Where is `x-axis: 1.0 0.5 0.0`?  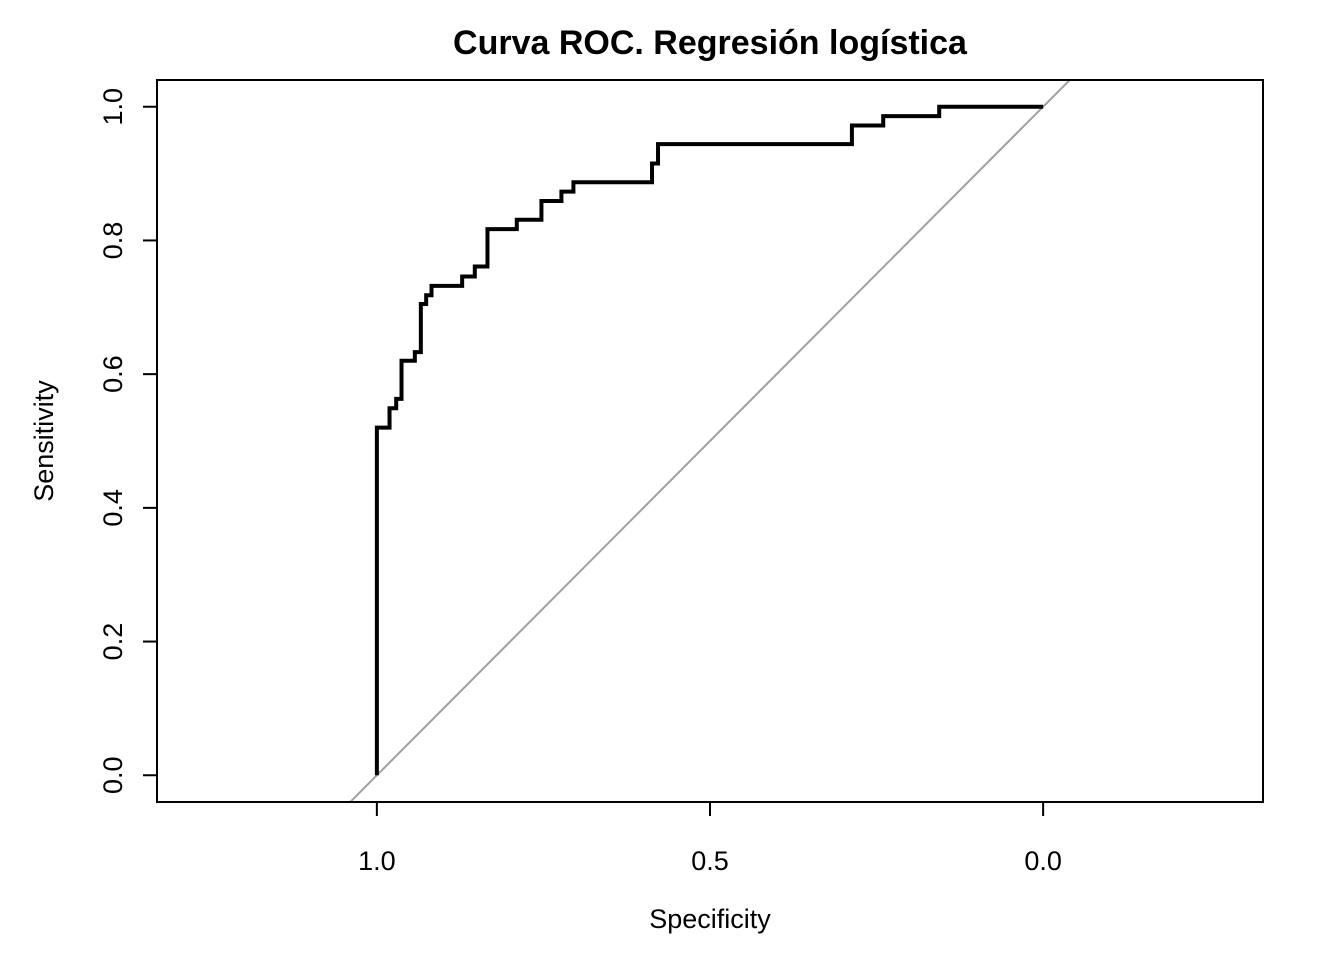 x-axis: 1.0 0.5 0.0 is located at coordinates (710, 838).